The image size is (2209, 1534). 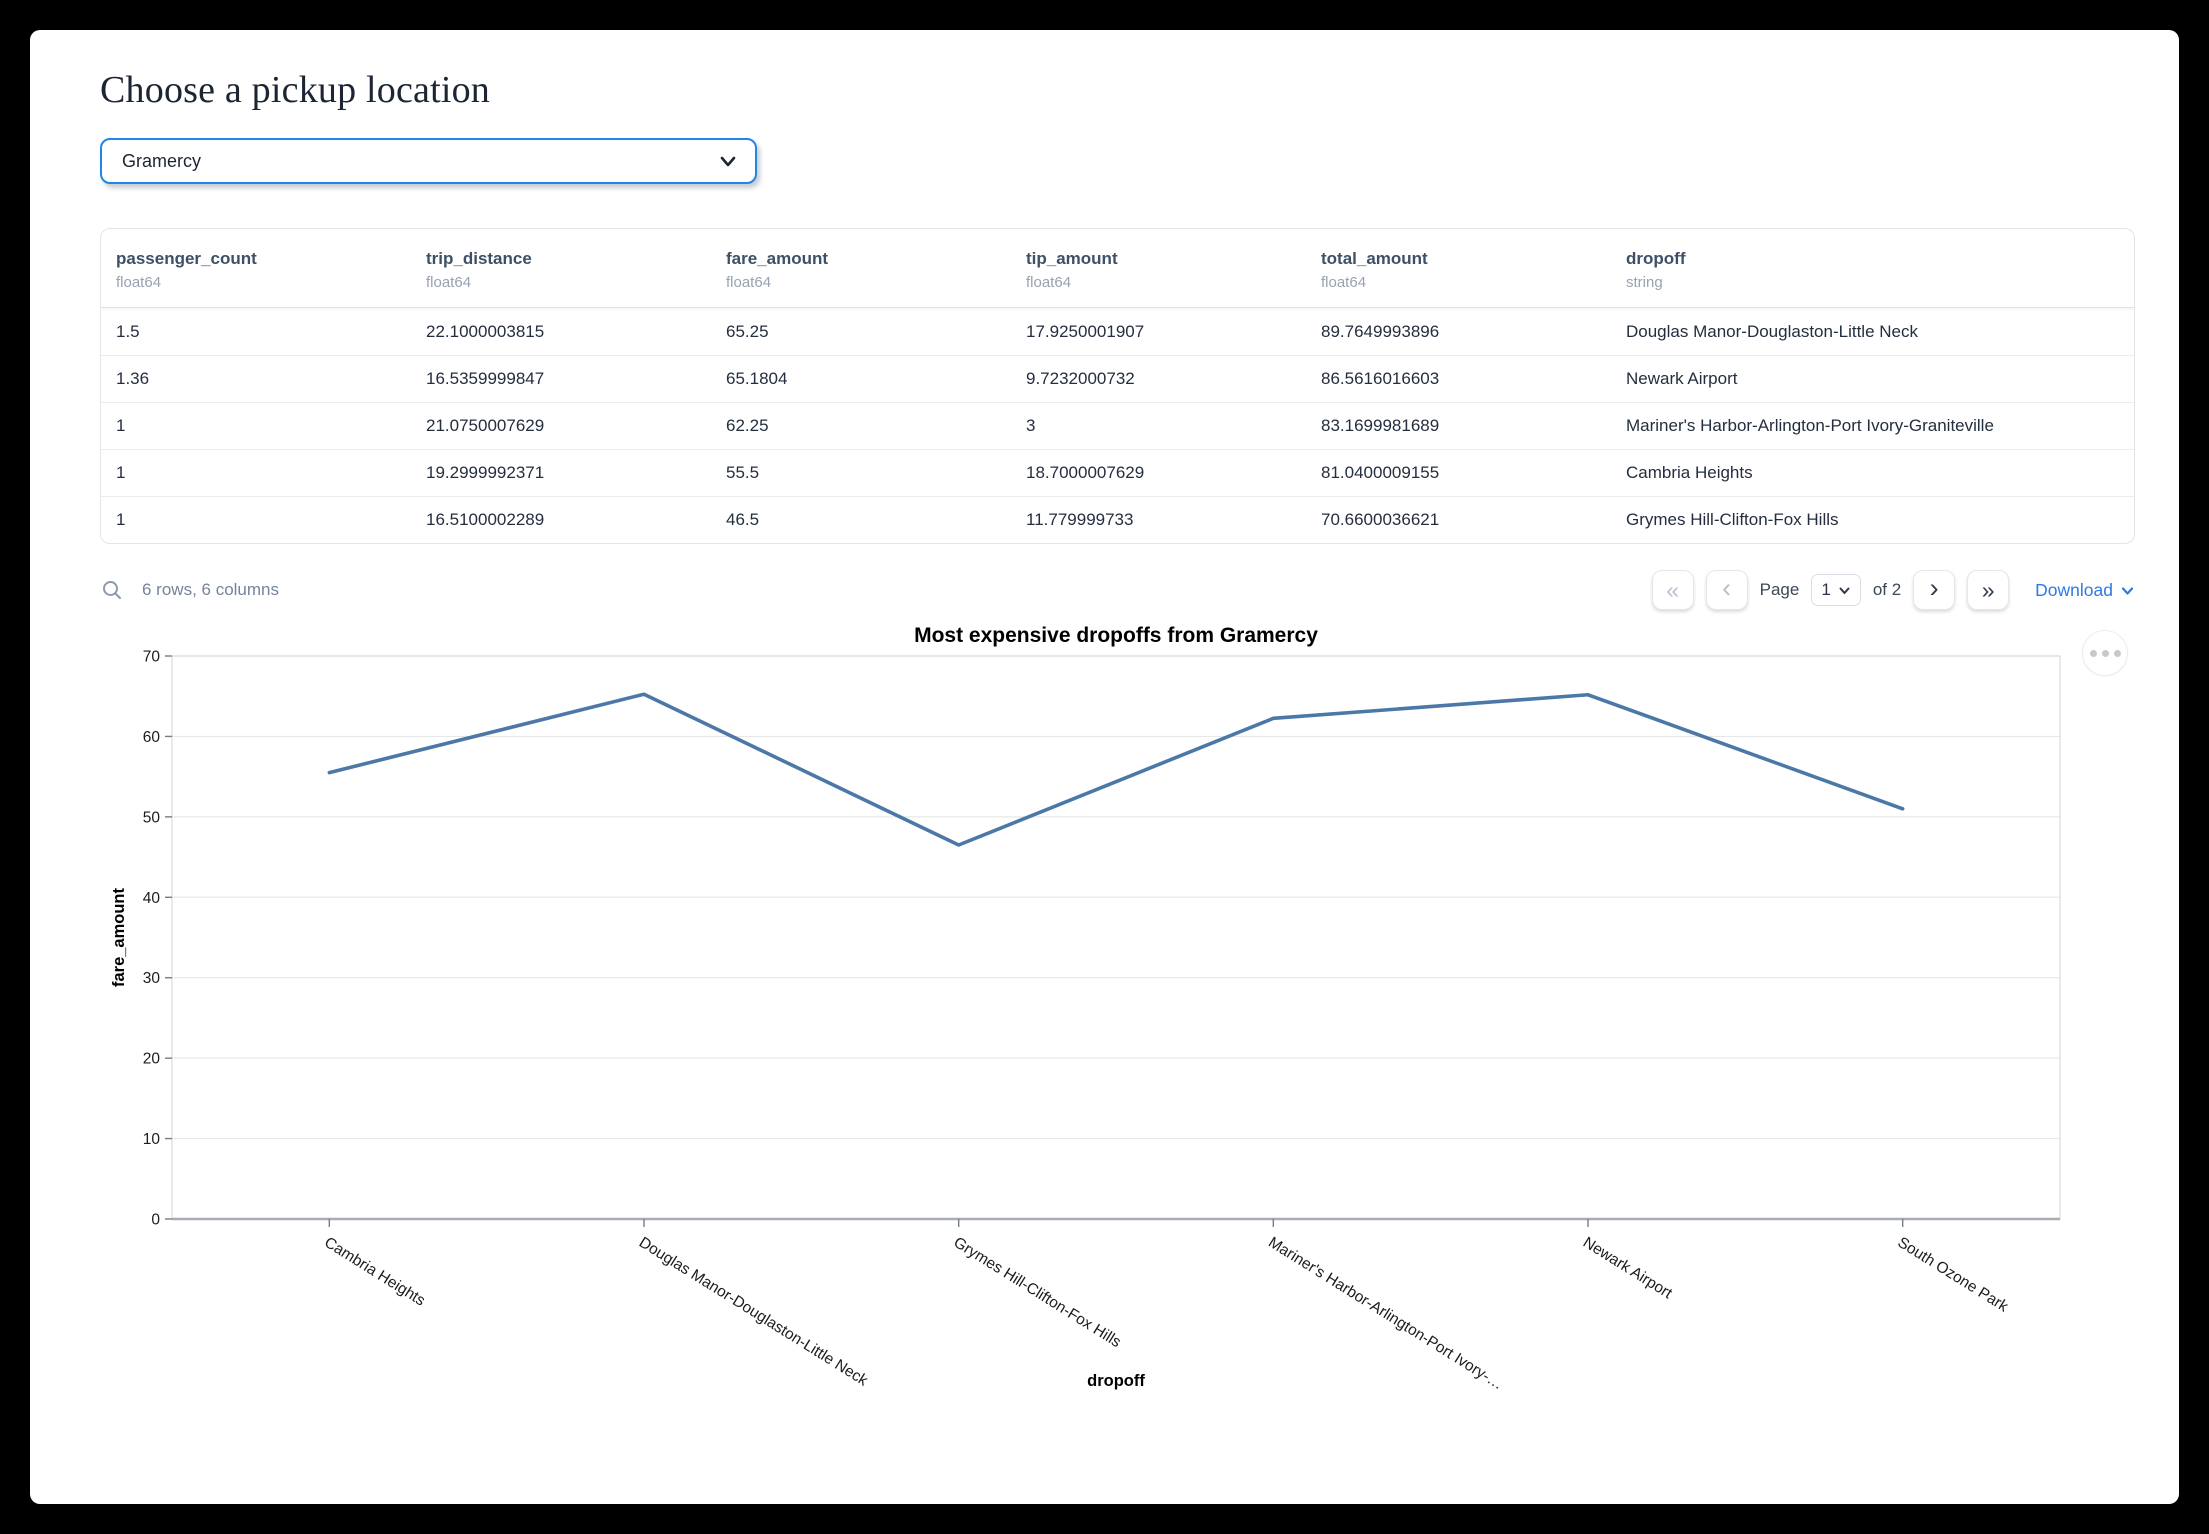 I want to click on column-name: trip_distance, so click(x=479, y=258).